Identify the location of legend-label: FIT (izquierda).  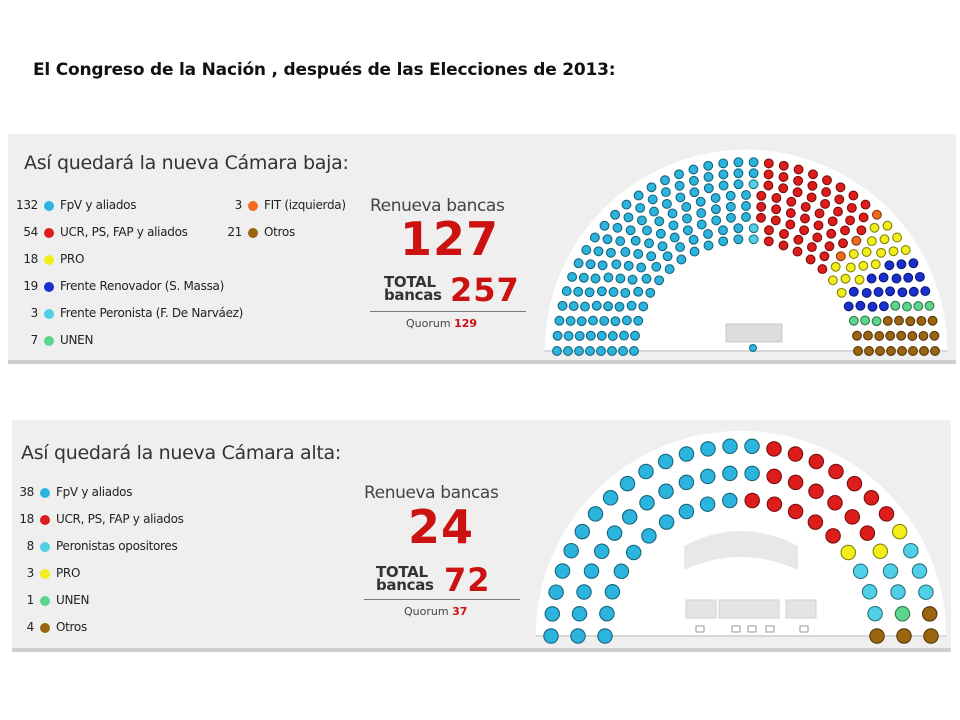
(305, 205).